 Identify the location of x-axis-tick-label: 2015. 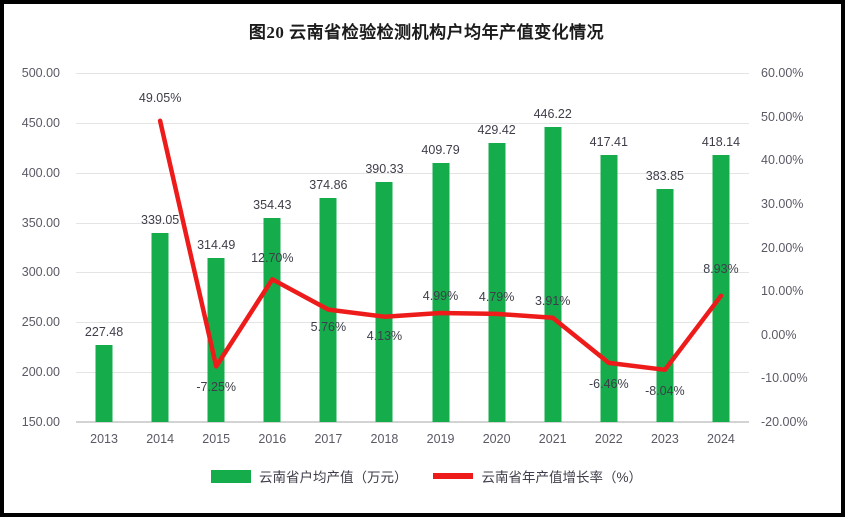
(216, 439).